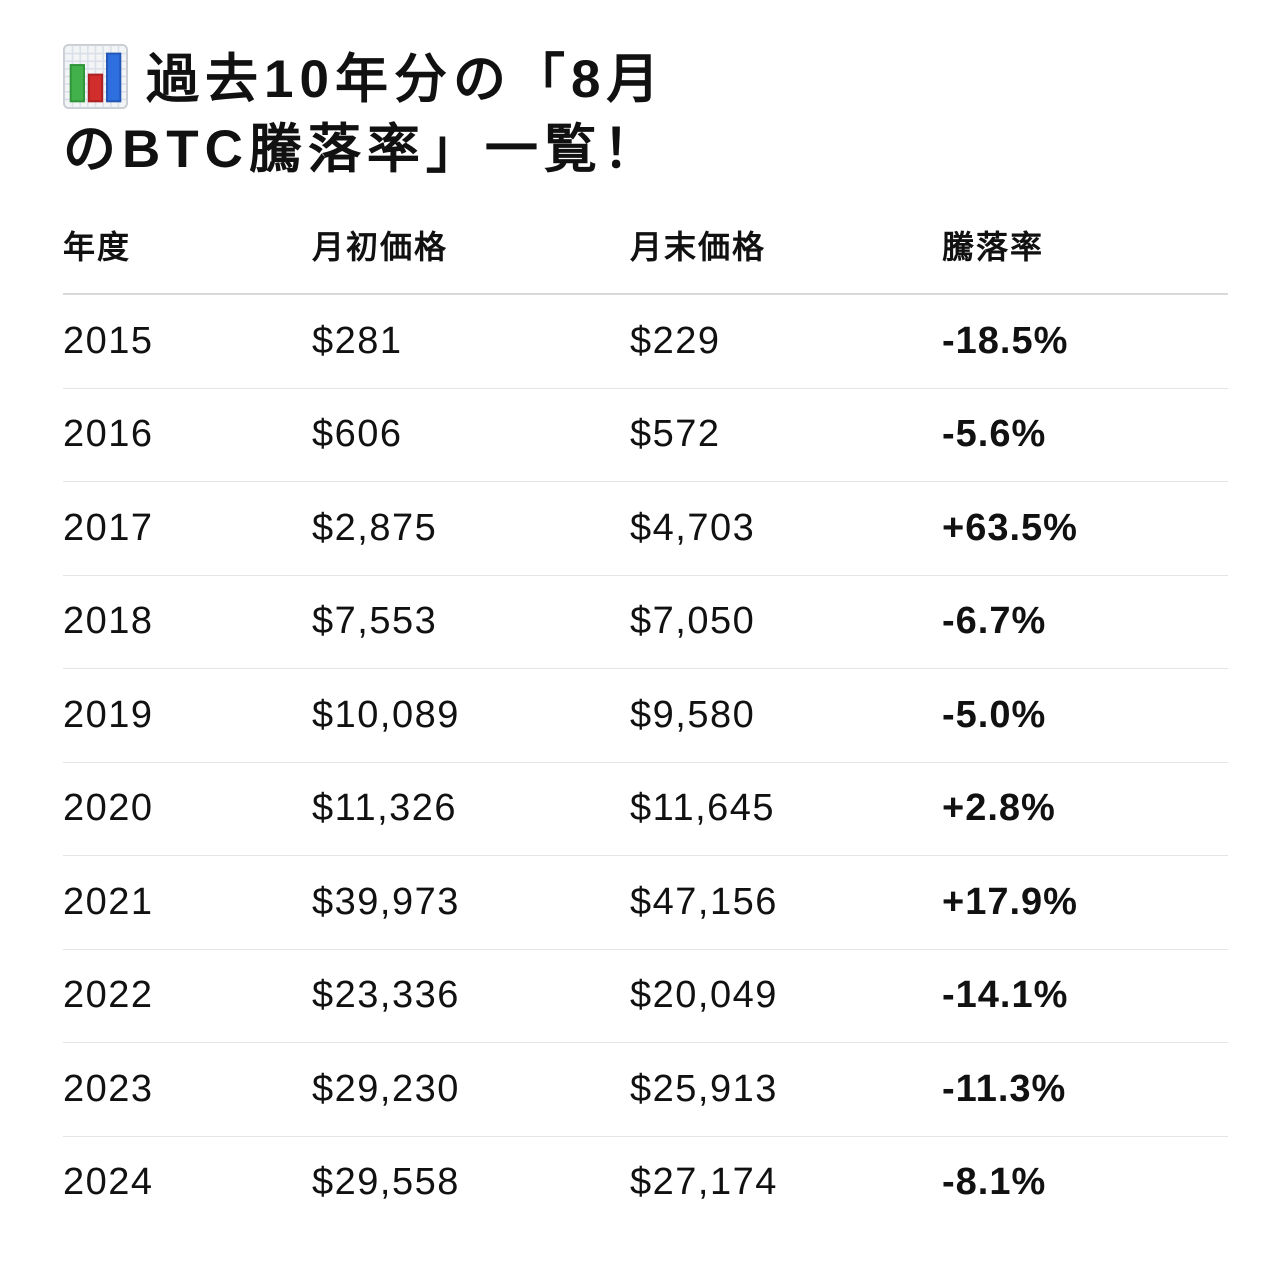  What do you see at coordinates (704, 995) in the screenshot?
I see `cell-close-price: $20,049` at bounding box center [704, 995].